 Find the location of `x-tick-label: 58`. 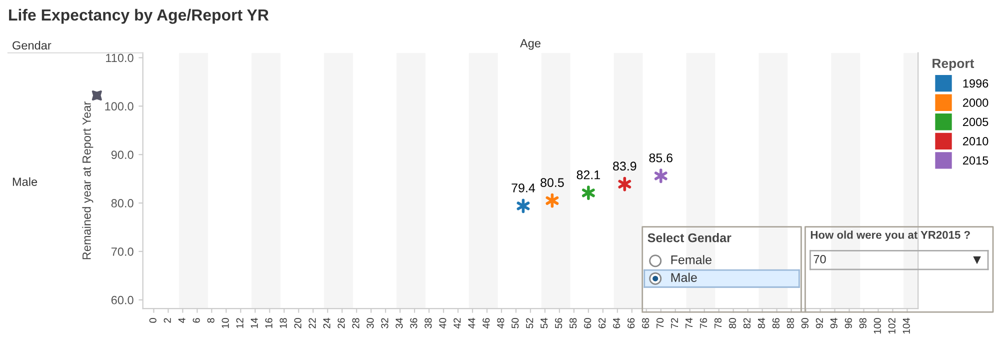

x-tick-label: 58 is located at coordinates (573, 323).